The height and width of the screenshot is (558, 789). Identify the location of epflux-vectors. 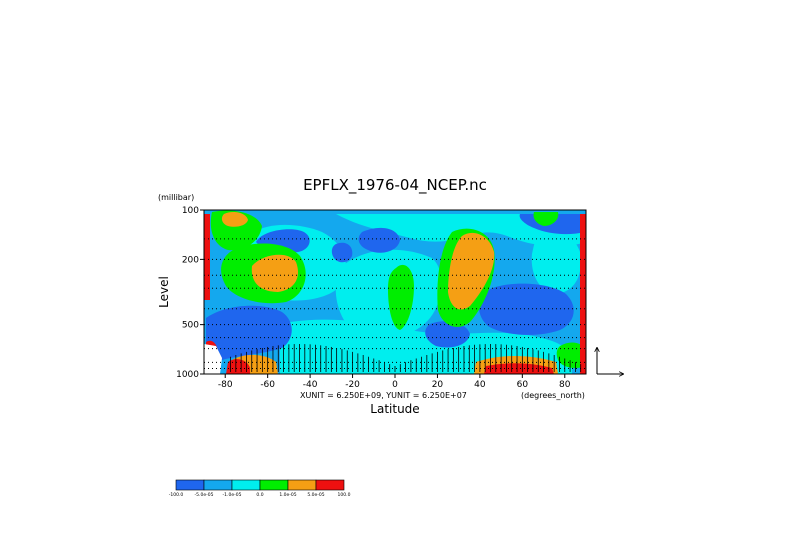
(406, 358).